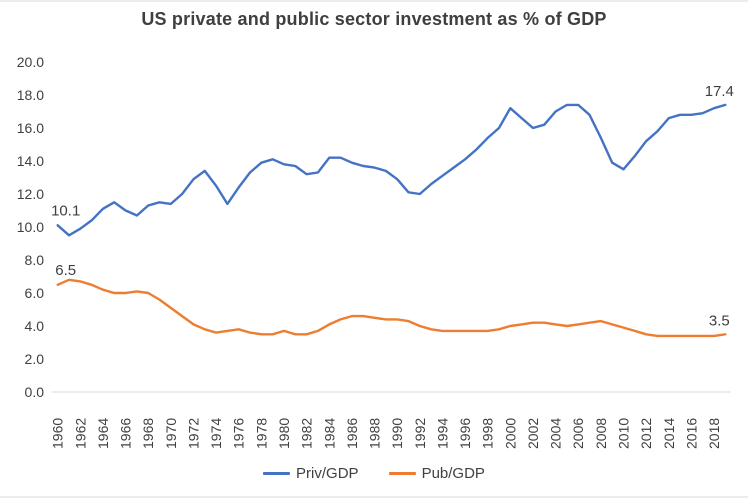 The image size is (748, 498). Describe the element at coordinates (126, 433) in the screenshot. I see `x-axis-tick-label: 1966` at that location.